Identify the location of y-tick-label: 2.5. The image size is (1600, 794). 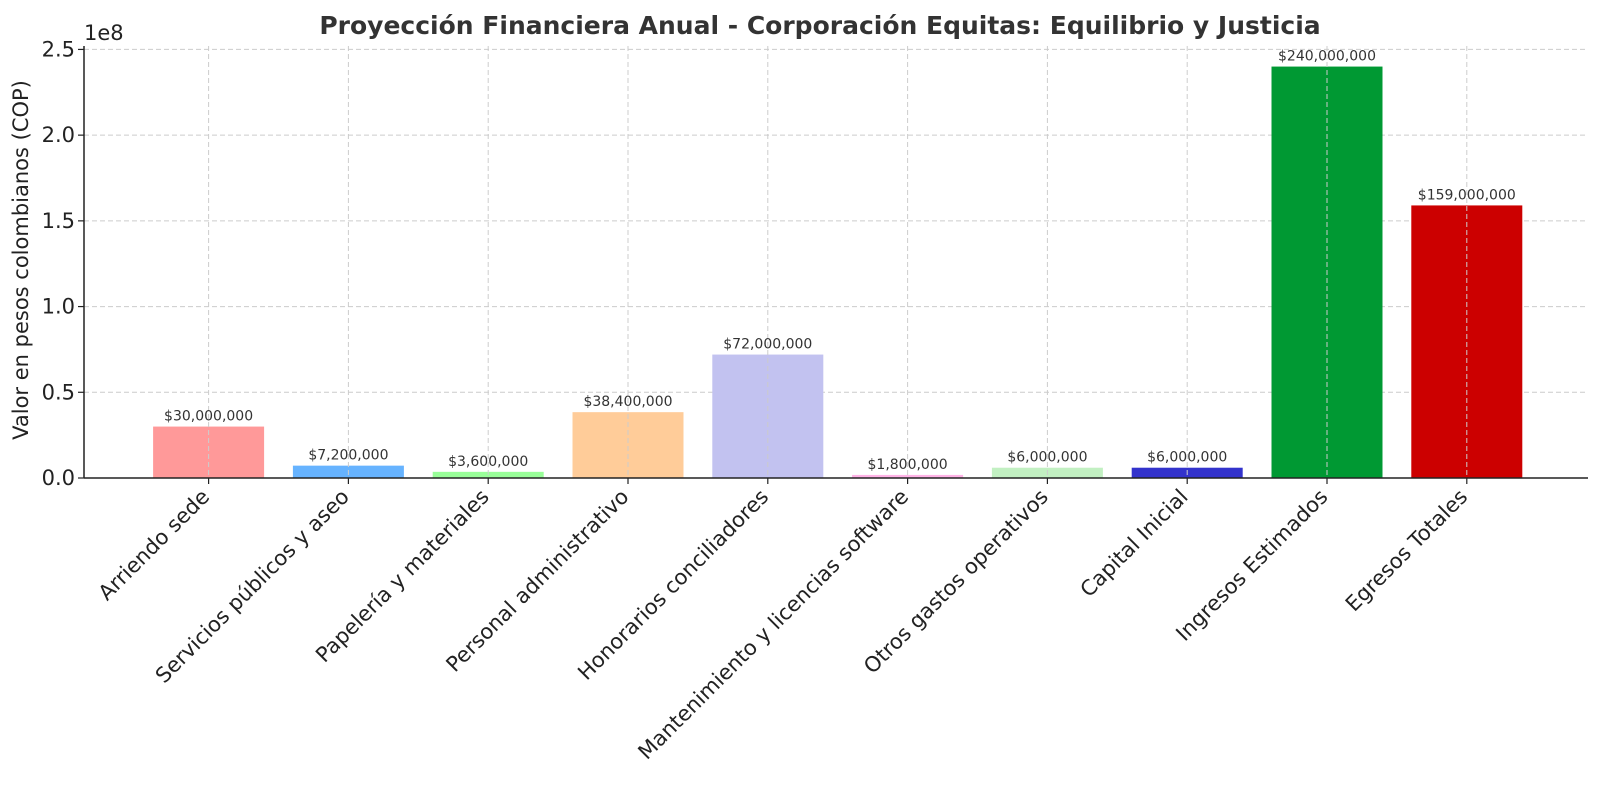
(58, 49).